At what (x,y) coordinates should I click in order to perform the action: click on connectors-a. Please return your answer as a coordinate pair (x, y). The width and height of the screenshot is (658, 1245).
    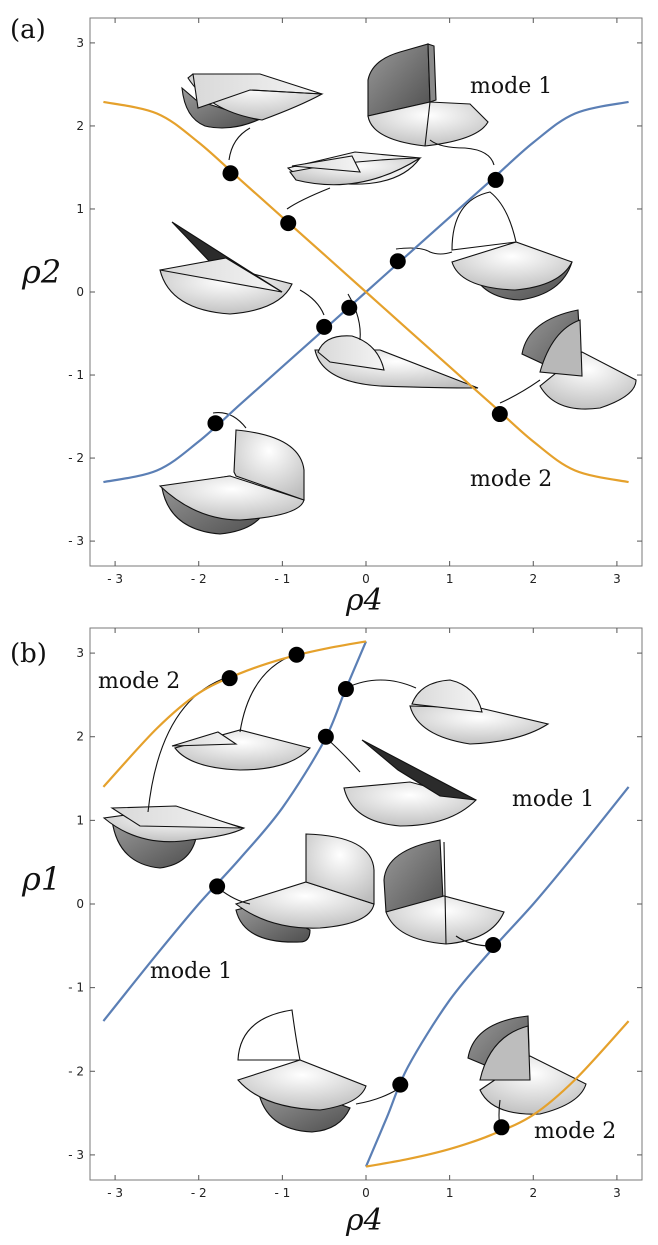
    Looking at the image, I should click on (376, 278).